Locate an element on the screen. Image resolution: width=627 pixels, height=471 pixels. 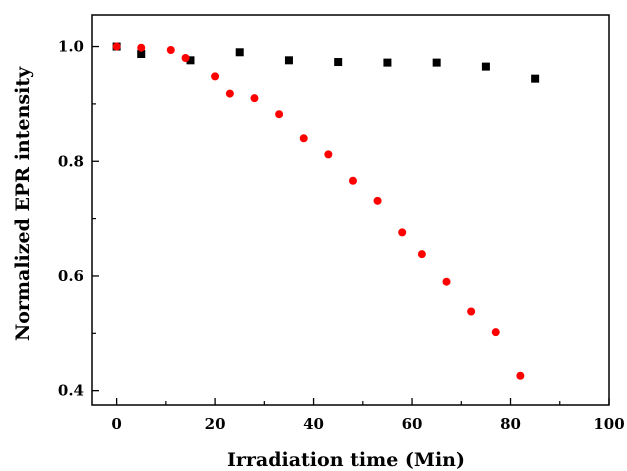
y-tick-label: 0.8 is located at coordinates (71, 161).